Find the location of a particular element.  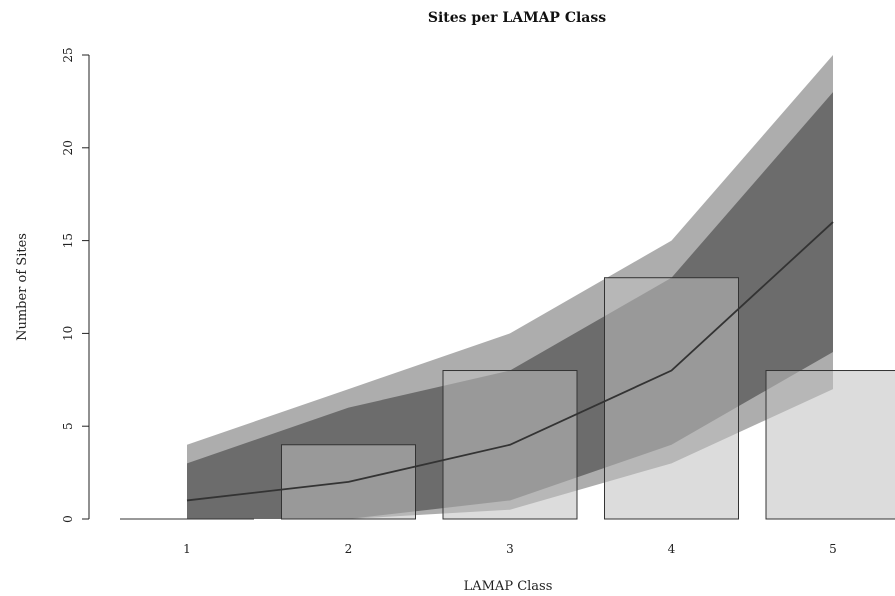

y-tick-label: 20 is located at coordinates (68, 147).